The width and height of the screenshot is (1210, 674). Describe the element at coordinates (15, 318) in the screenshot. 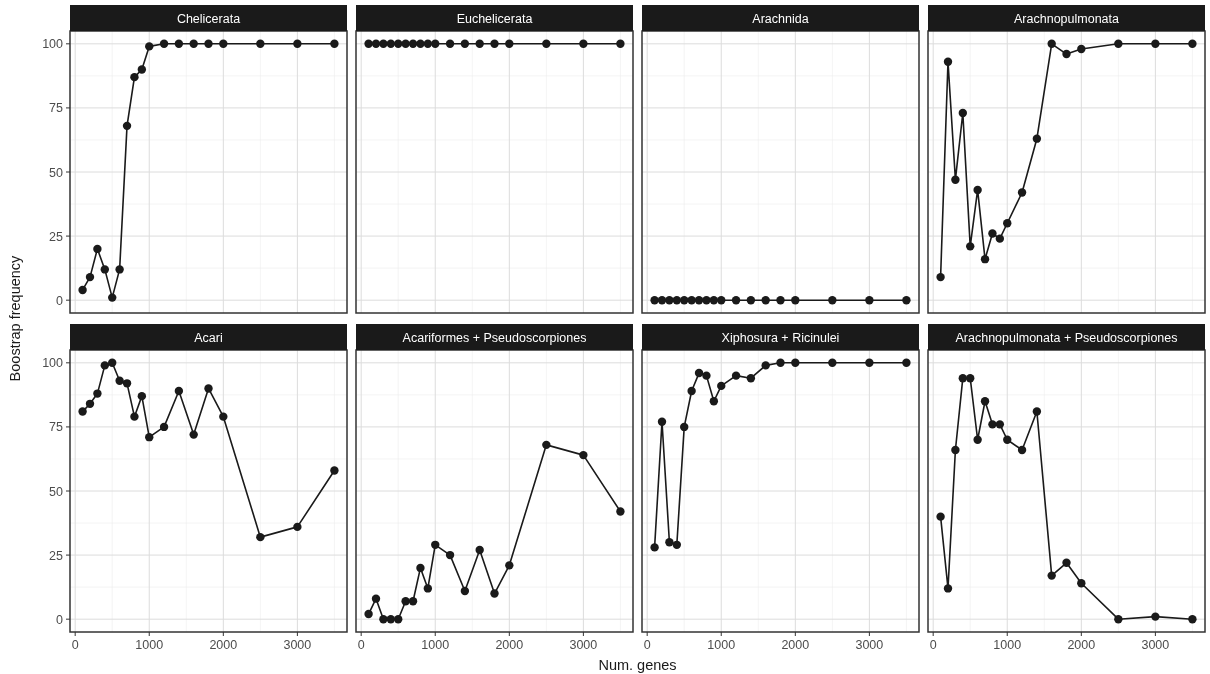

I see `y-axis-title: Boostrap frequency` at that location.